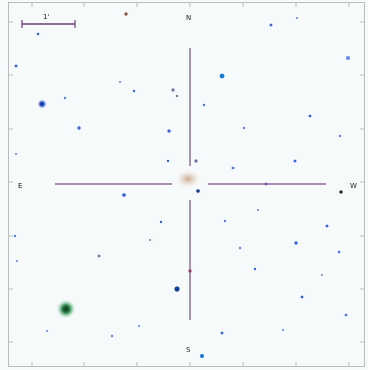 The height and width of the screenshot is (370, 368). What do you see at coordinates (48, 24) in the screenshot?
I see `scale-bar` at bounding box center [48, 24].